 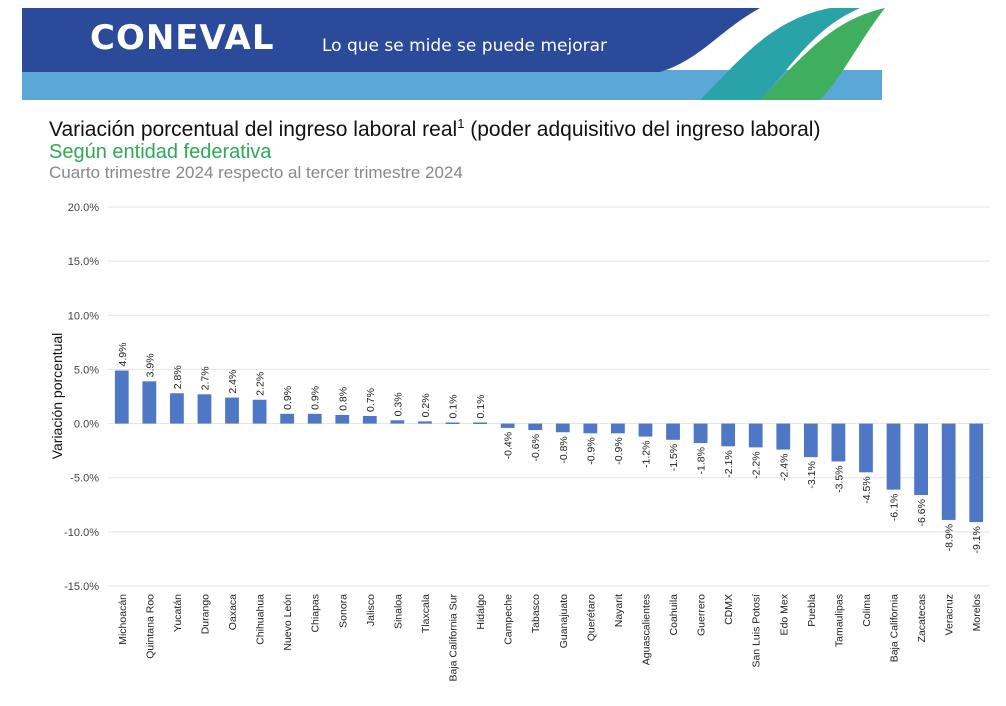 What do you see at coordinates (509, 445) in the screenshot?
I see `data-label: -0.4%` at bounding box center [509, 445].